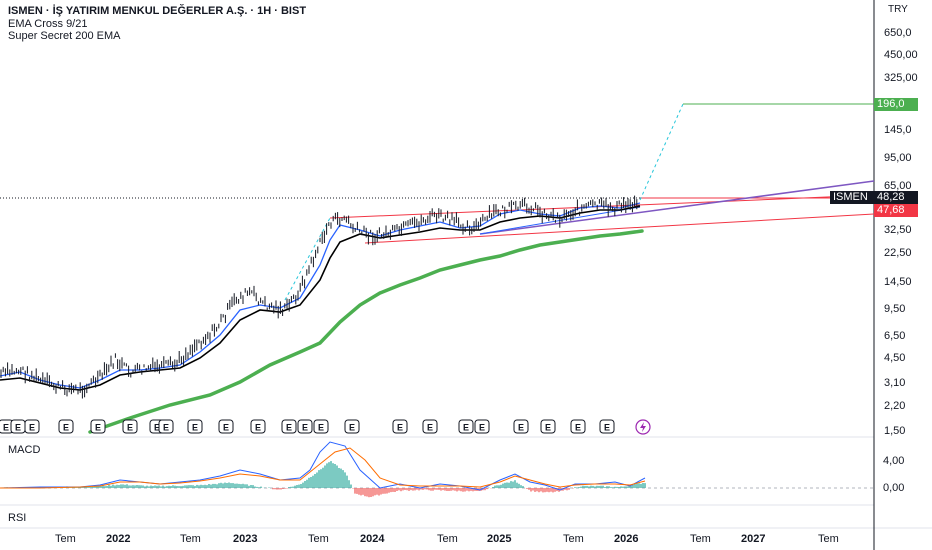  I want to click on price-scale-label: 145,0, so click(898, 130).